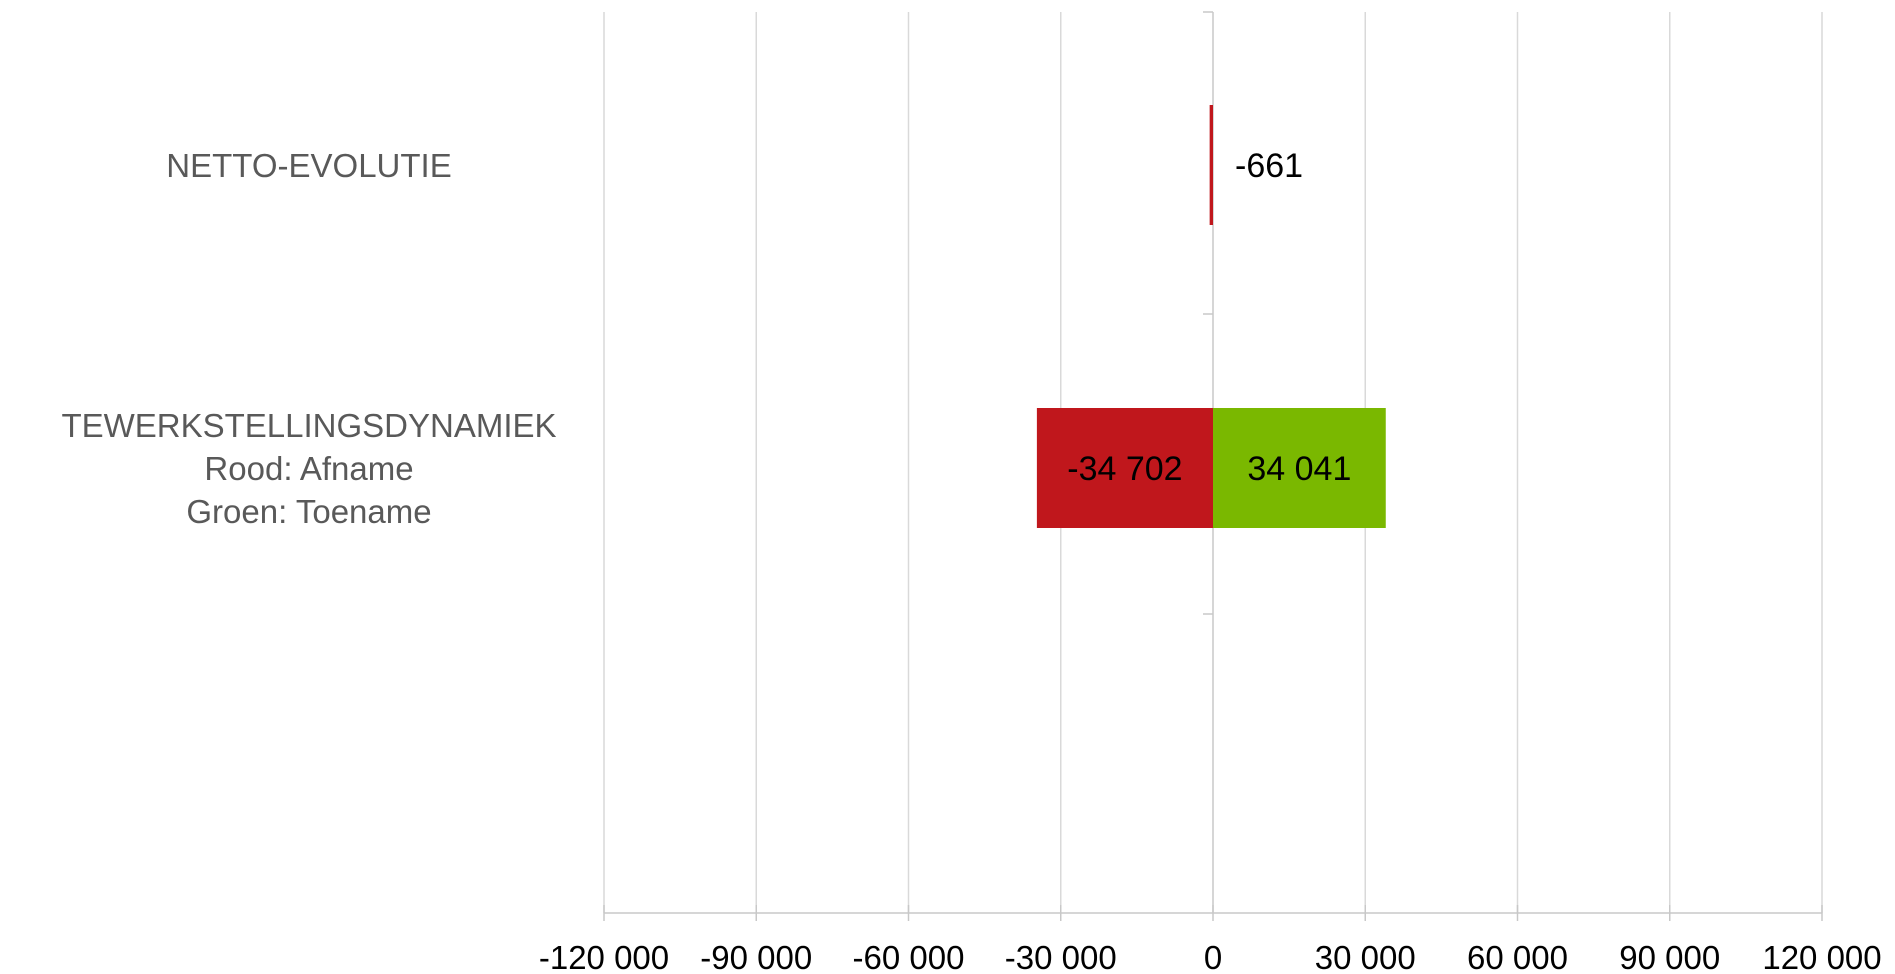  What do you see at coordinates (604, 956) in the screenshot?
I see `x-tick-label: -120 000` at bounding box center [604, 956].